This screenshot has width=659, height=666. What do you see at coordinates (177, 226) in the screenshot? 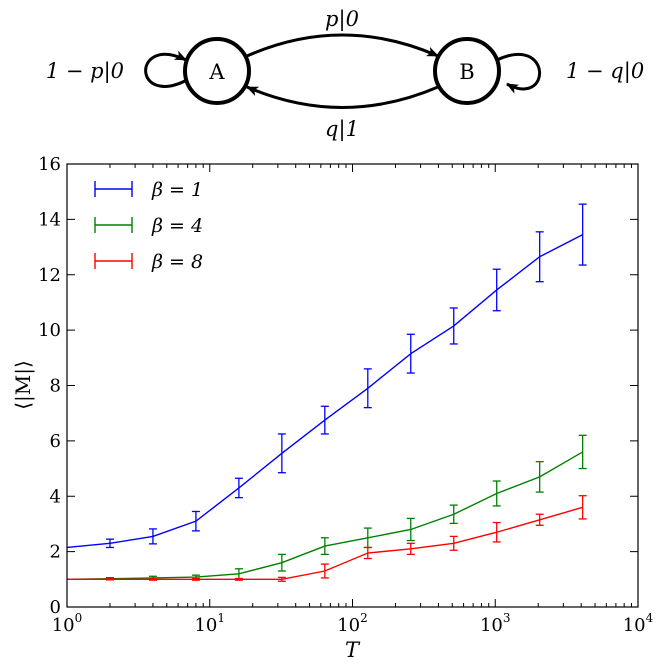
I see `legend-series-2-label: β = 4` at bounding box center [177, 226].